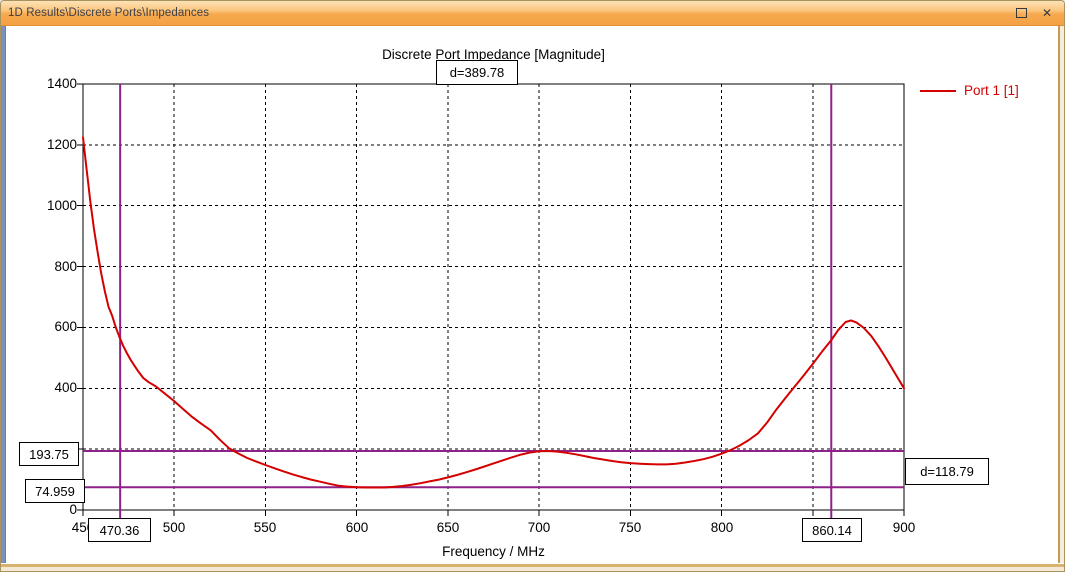  I want to click on maximize-icon, so click(1021, 13).